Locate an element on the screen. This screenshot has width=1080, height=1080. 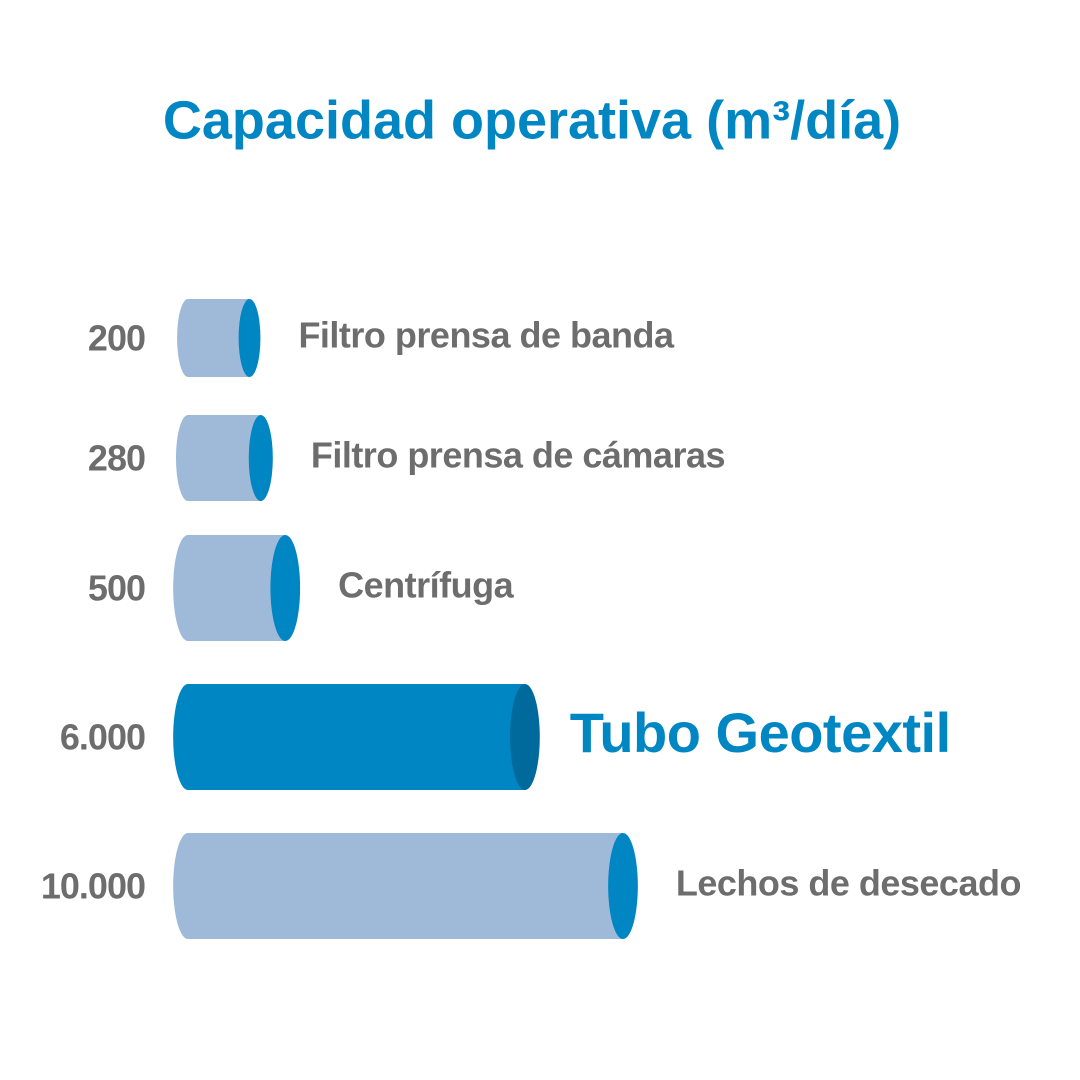
value-label: 500 is located at coordinates (116, 588).